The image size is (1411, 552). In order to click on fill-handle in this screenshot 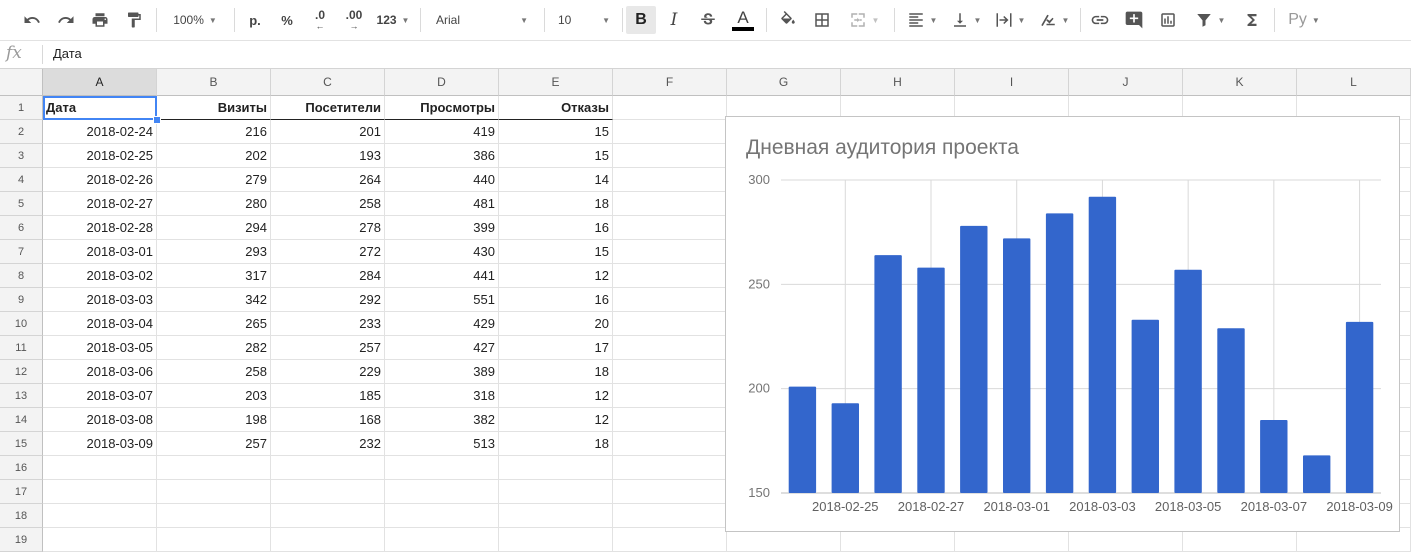, I will do `click(157, 120)`.